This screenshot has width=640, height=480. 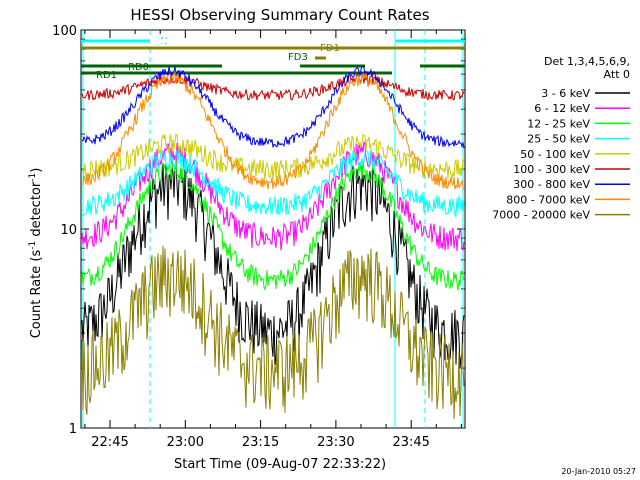 What do you see at coordinates (279, 15) in the screenshot?
I see `chart-title: HESSI Observing Summary Count Rates` at bounding box center [279, 15].